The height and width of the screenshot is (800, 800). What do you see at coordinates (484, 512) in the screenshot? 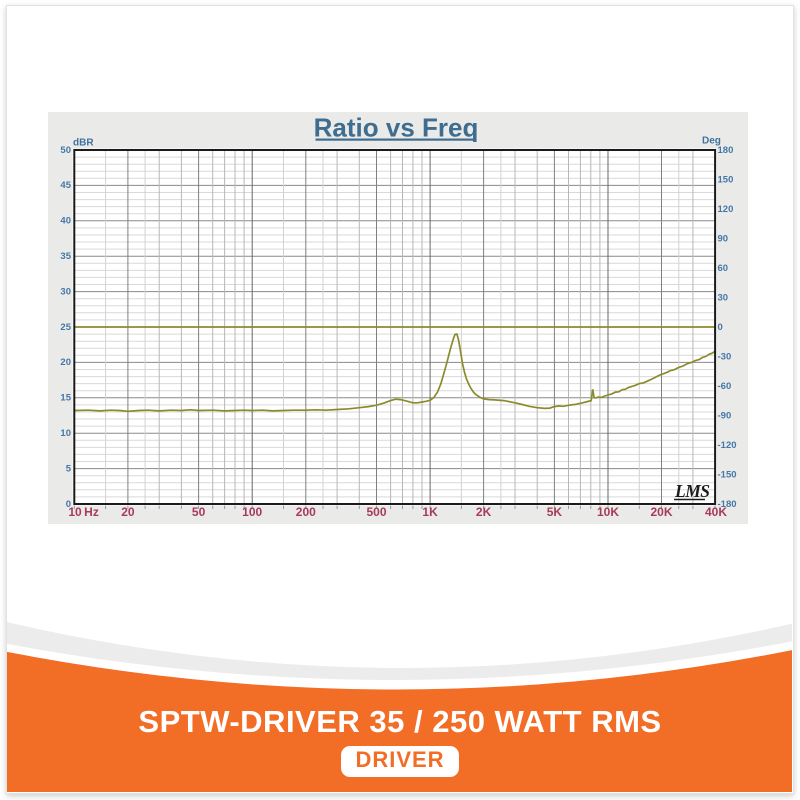
I see `svg-text: 2K` at bounding box center [484, 512].